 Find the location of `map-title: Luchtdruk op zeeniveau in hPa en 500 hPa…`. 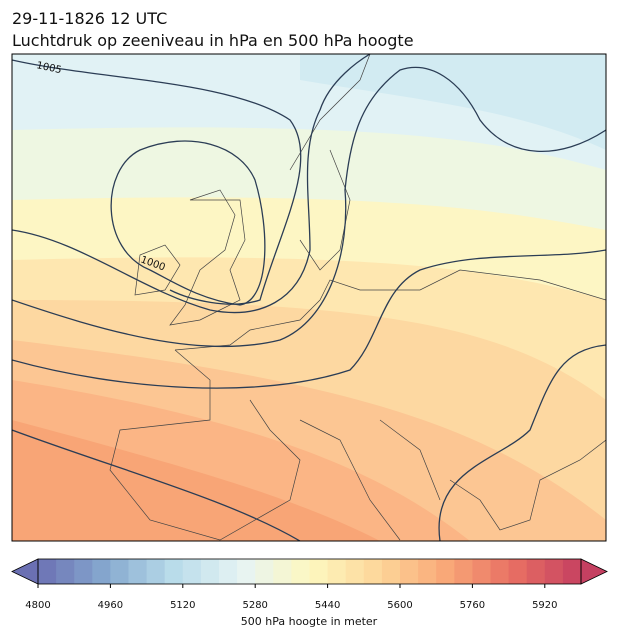

map-title: Luchtdruk op zeeniveau in hPa en 500 hPa… is located at coordinates (213, 40).